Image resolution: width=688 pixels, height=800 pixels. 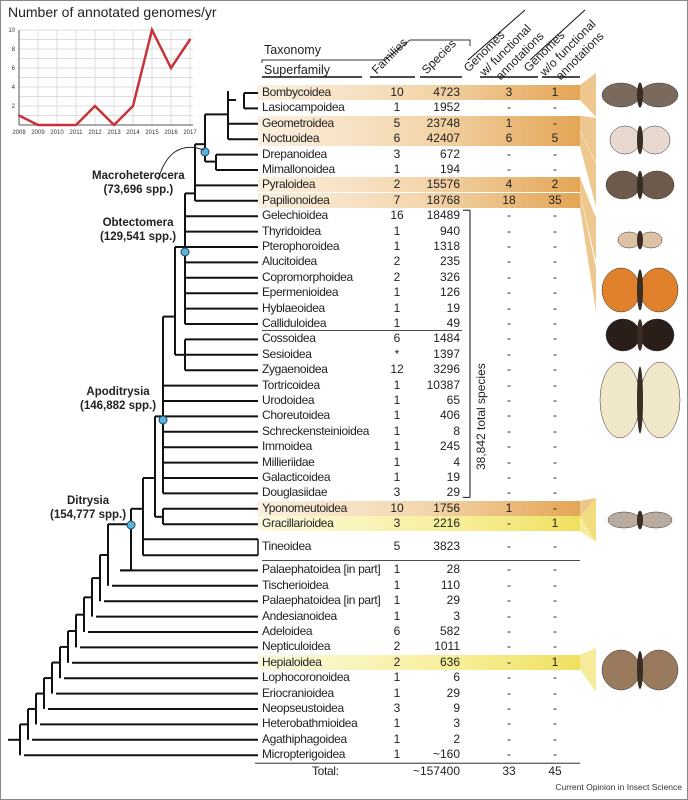 I want to click on families-count: 3, so click(x=397, y=523).